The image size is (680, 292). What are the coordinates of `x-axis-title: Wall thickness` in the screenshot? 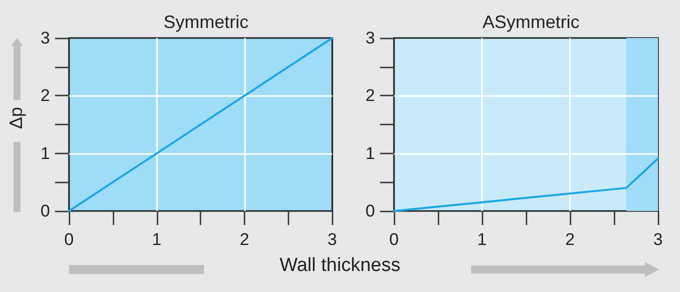 It's located at (340, 266).